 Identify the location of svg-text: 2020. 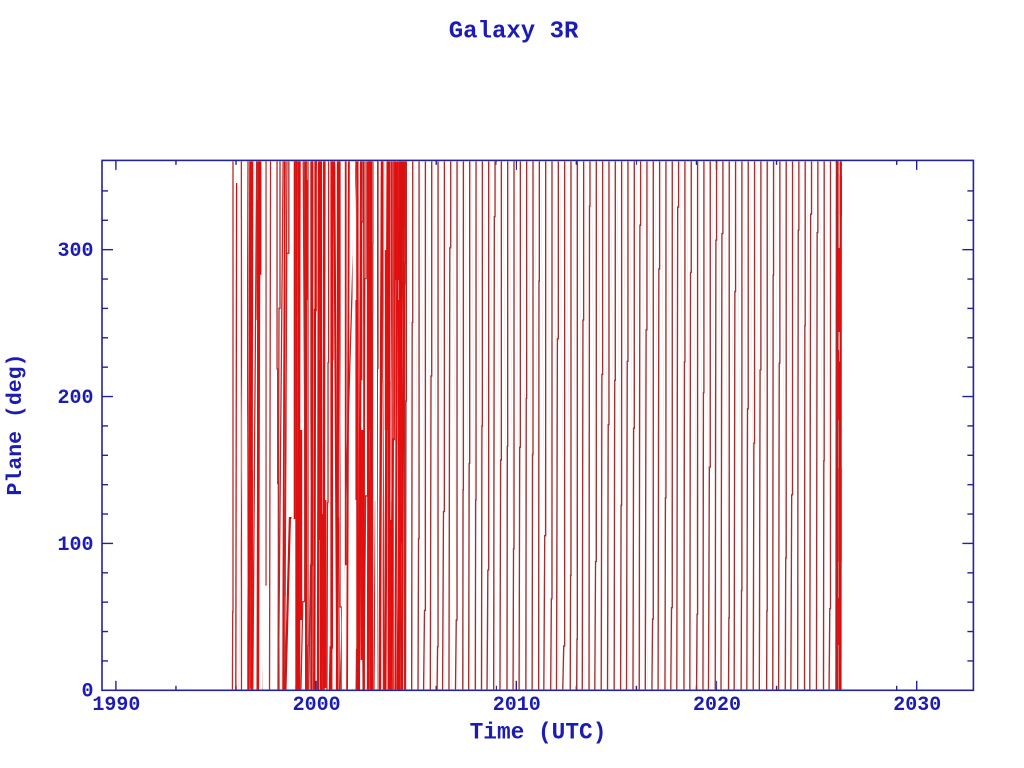
(717, 705).